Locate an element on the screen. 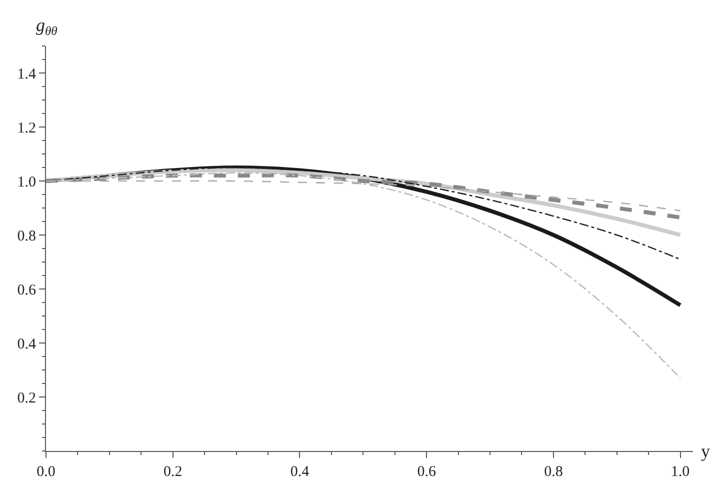 This screenshot has height=497, width=724. x-tick-label: 0.2 is located at coordinates (172, 472).